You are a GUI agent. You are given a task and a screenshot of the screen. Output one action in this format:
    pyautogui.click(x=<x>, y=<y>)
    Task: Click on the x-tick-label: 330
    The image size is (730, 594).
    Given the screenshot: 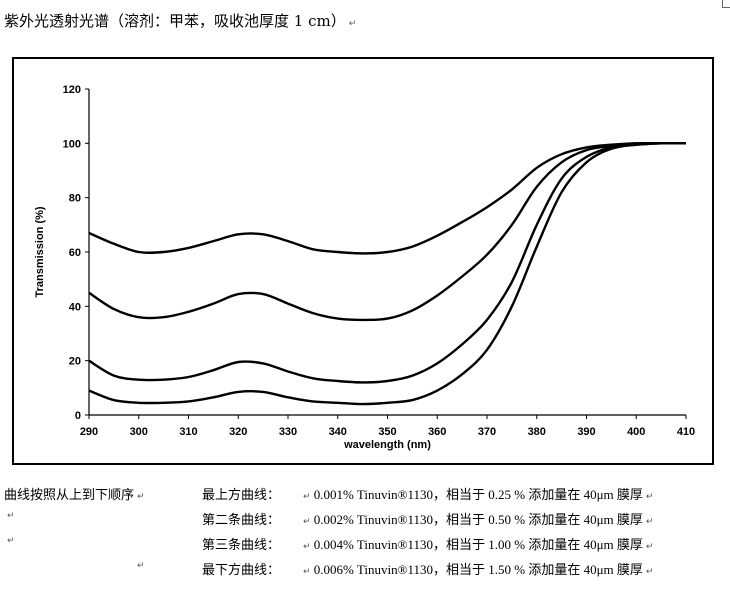 What is the action you would take?
    pyautogui.click(x=288, y=432)
    